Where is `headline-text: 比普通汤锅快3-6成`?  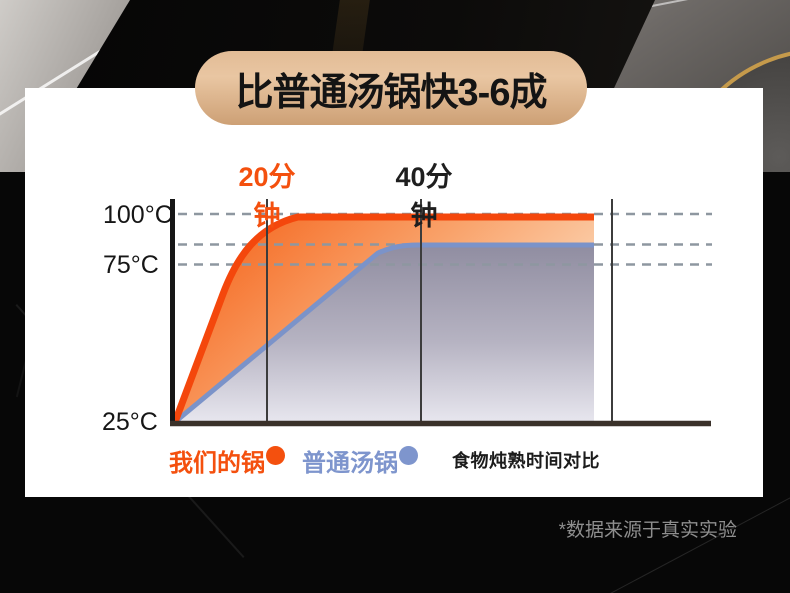
headline-text: 比普通汤锅快3-6成 is located at coordinates (391, 92).